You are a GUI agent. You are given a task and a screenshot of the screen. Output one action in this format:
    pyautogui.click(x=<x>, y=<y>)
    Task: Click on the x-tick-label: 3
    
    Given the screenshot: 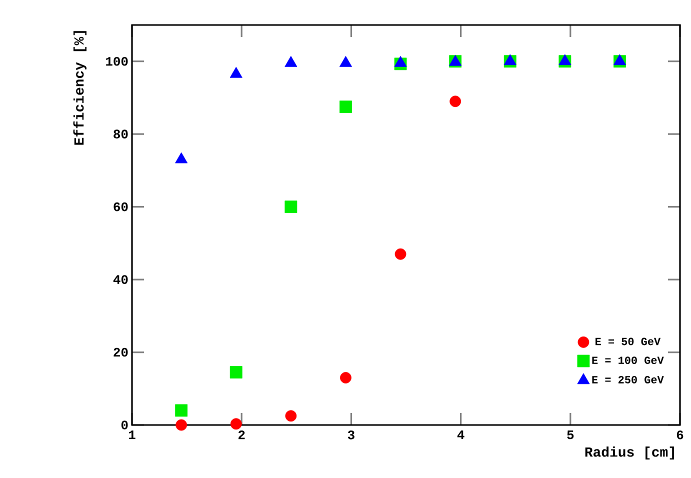 What is the action you would take?
    pyautogui.click(x=351, y=435)
    